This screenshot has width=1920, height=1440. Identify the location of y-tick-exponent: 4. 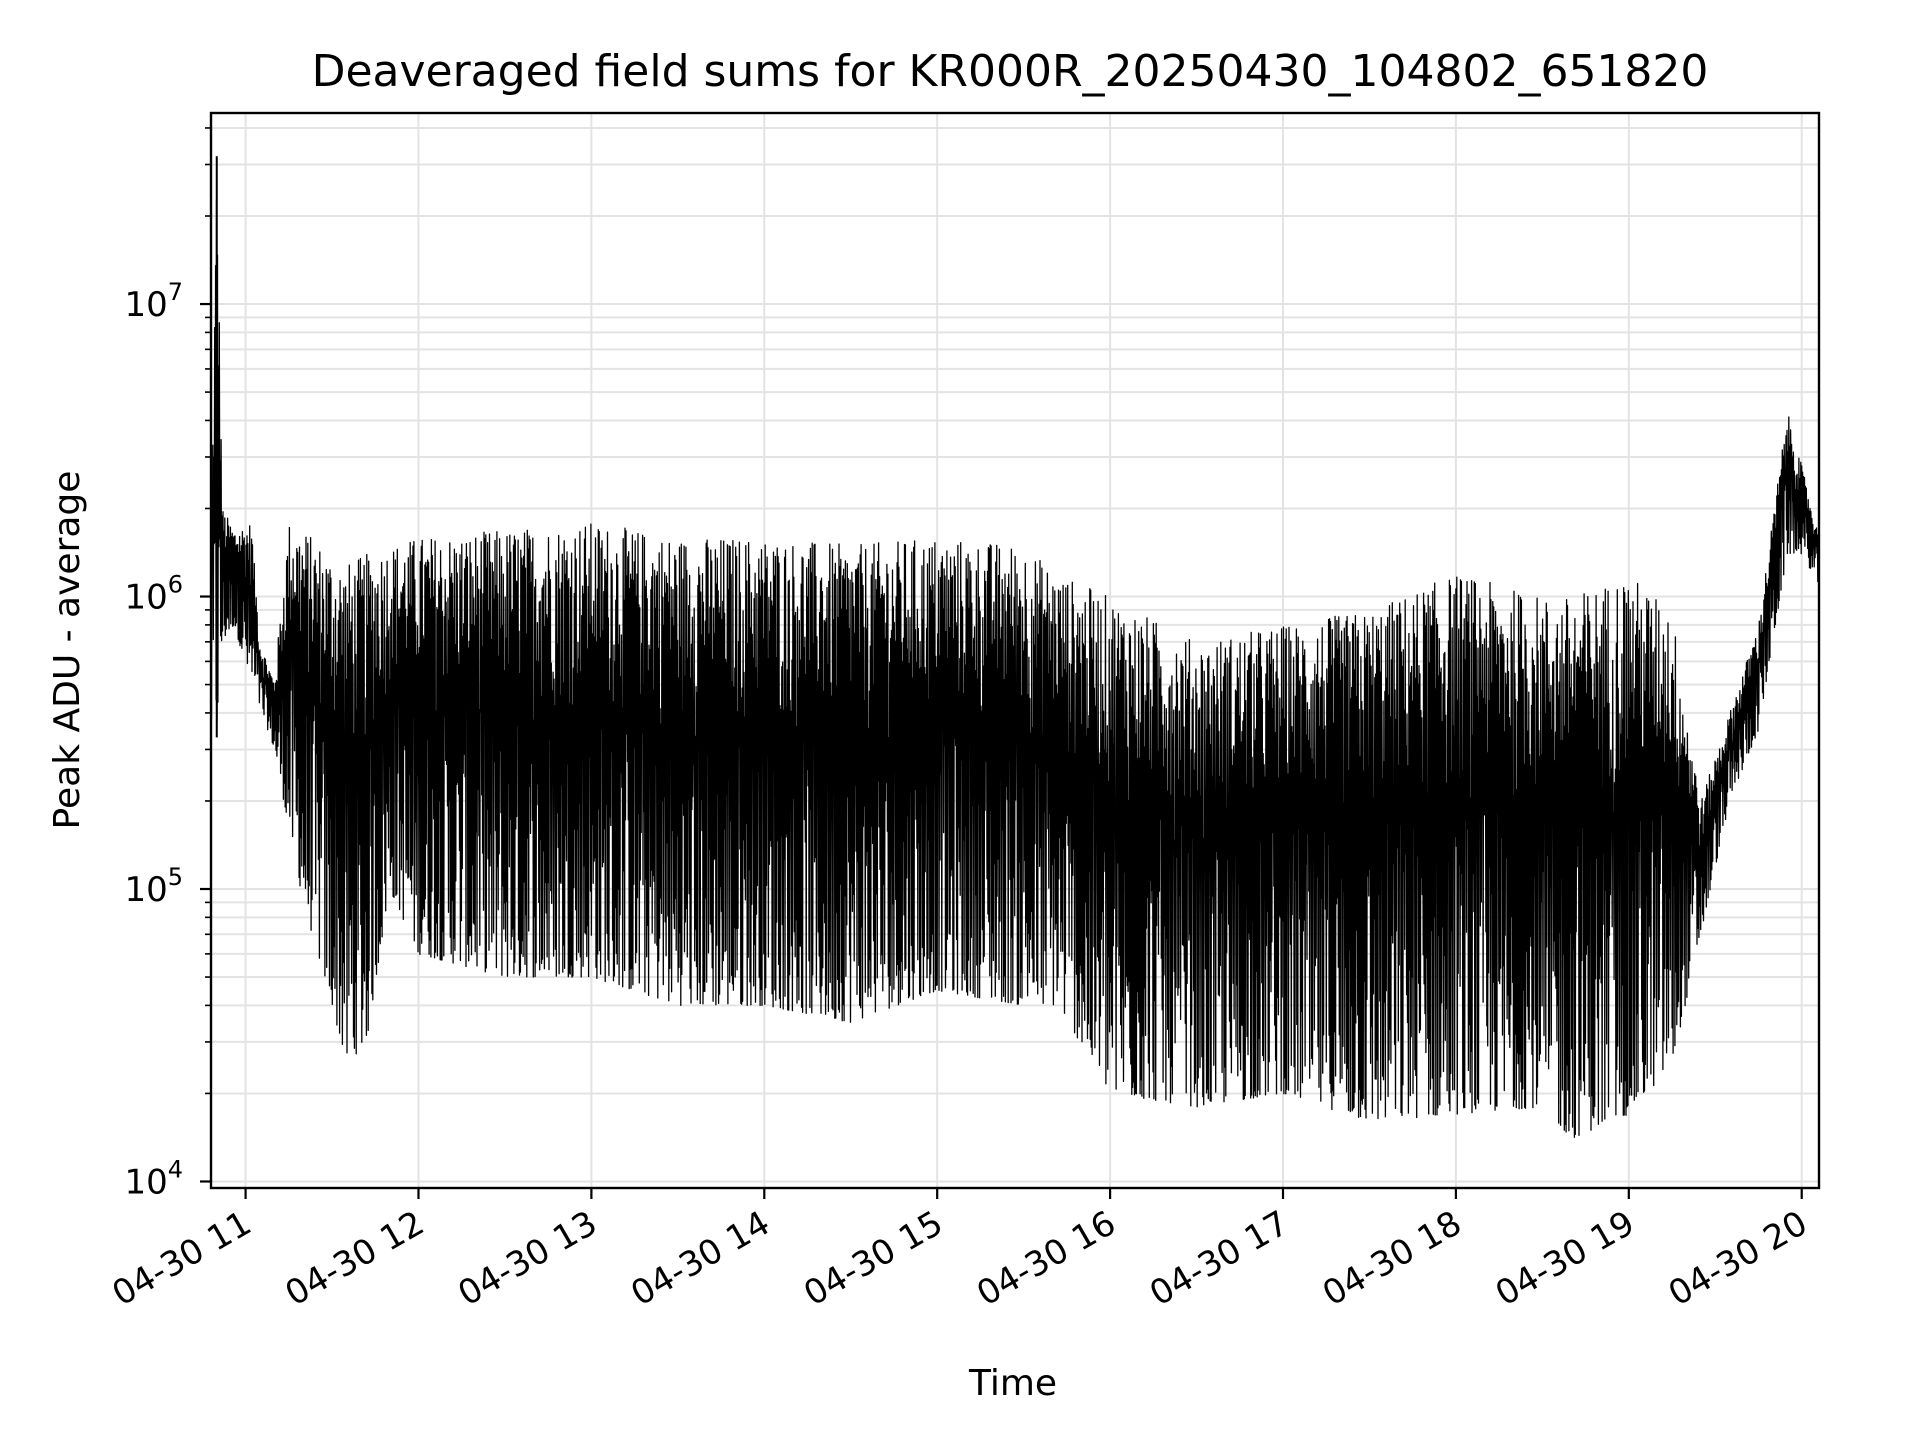
(175, 1169).